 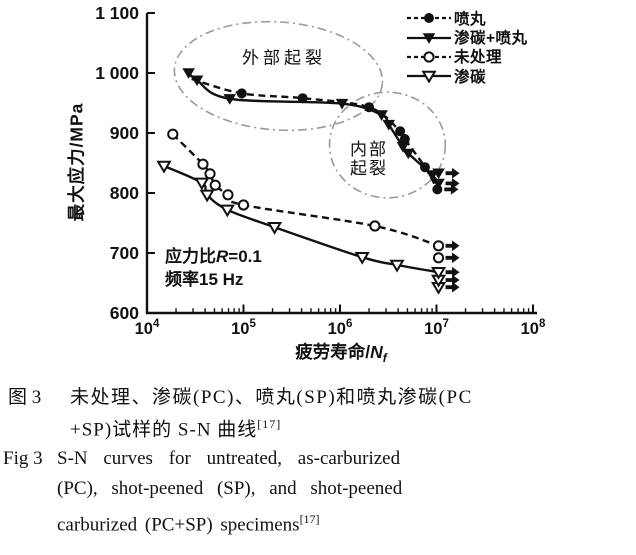 What do you see at coordinates (188, 524) in the screenshot?
I see `caption-en-line3: carburized (PC+SP) specimens[17]` at bounding box center [188, 524].